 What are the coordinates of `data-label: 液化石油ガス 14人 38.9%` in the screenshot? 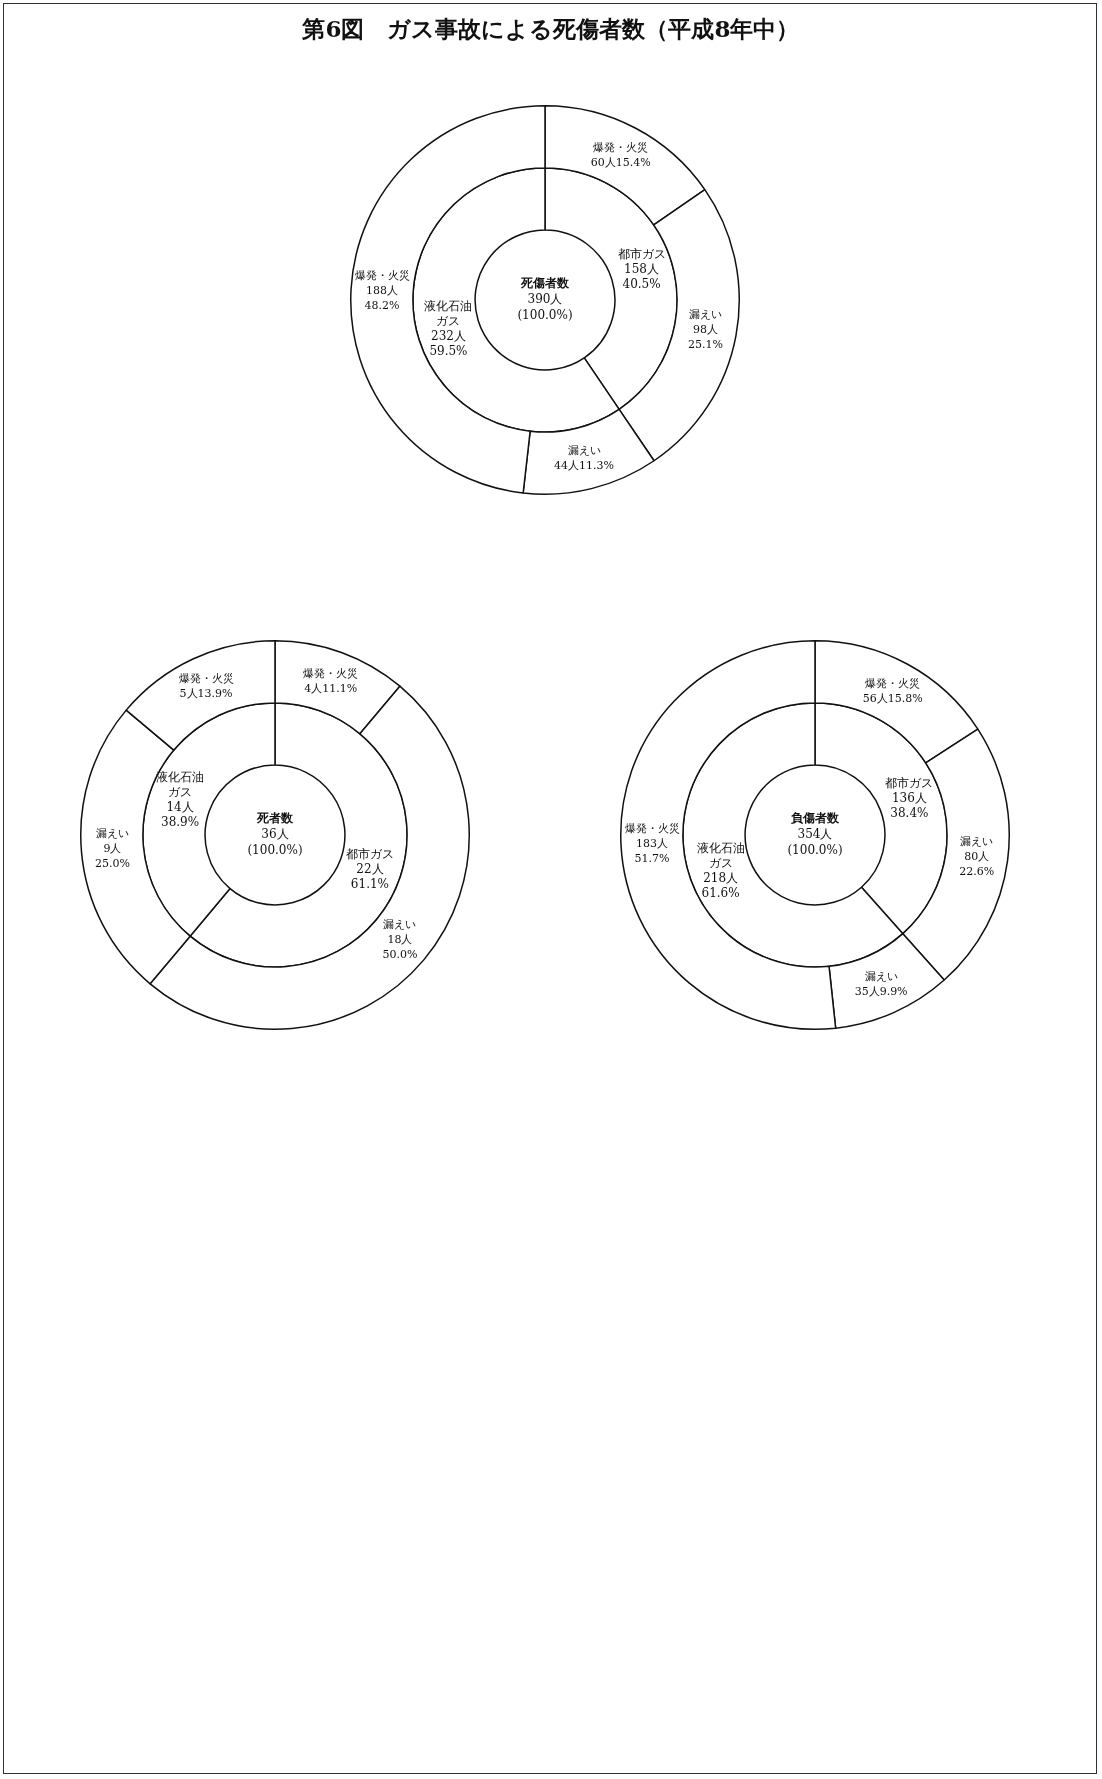 It's located at (180, 800).